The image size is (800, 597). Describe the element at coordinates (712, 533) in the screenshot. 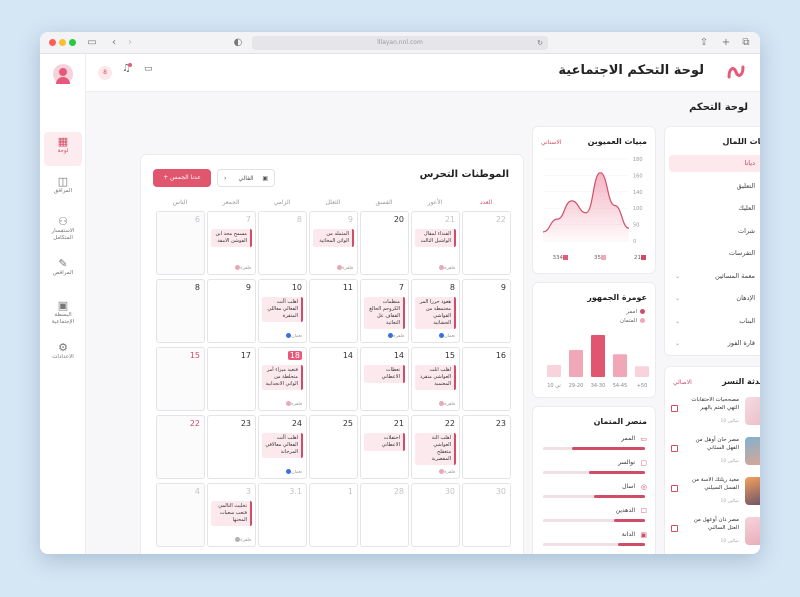

I see `list-item: مصر دان أوعهل من العتل السالني 10 صالين` at that location.